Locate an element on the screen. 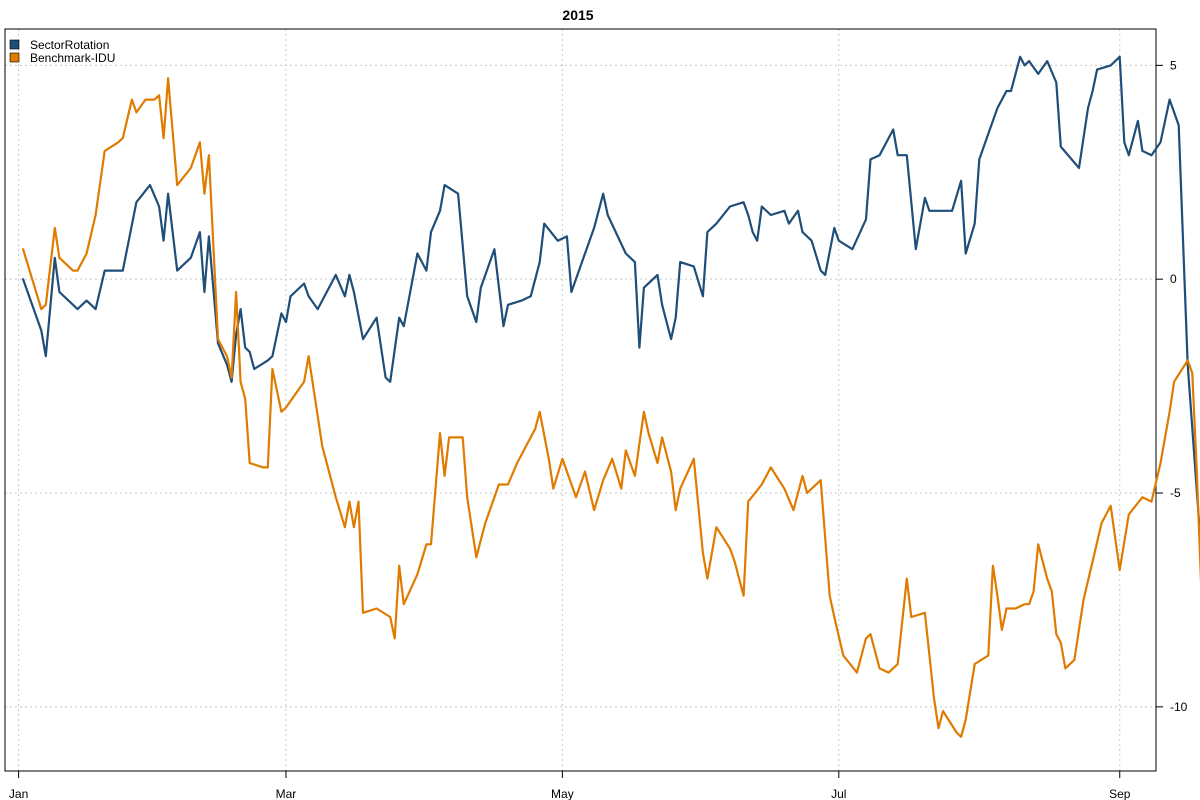  chart-title: 2015 is located at coordinates (577, 15).